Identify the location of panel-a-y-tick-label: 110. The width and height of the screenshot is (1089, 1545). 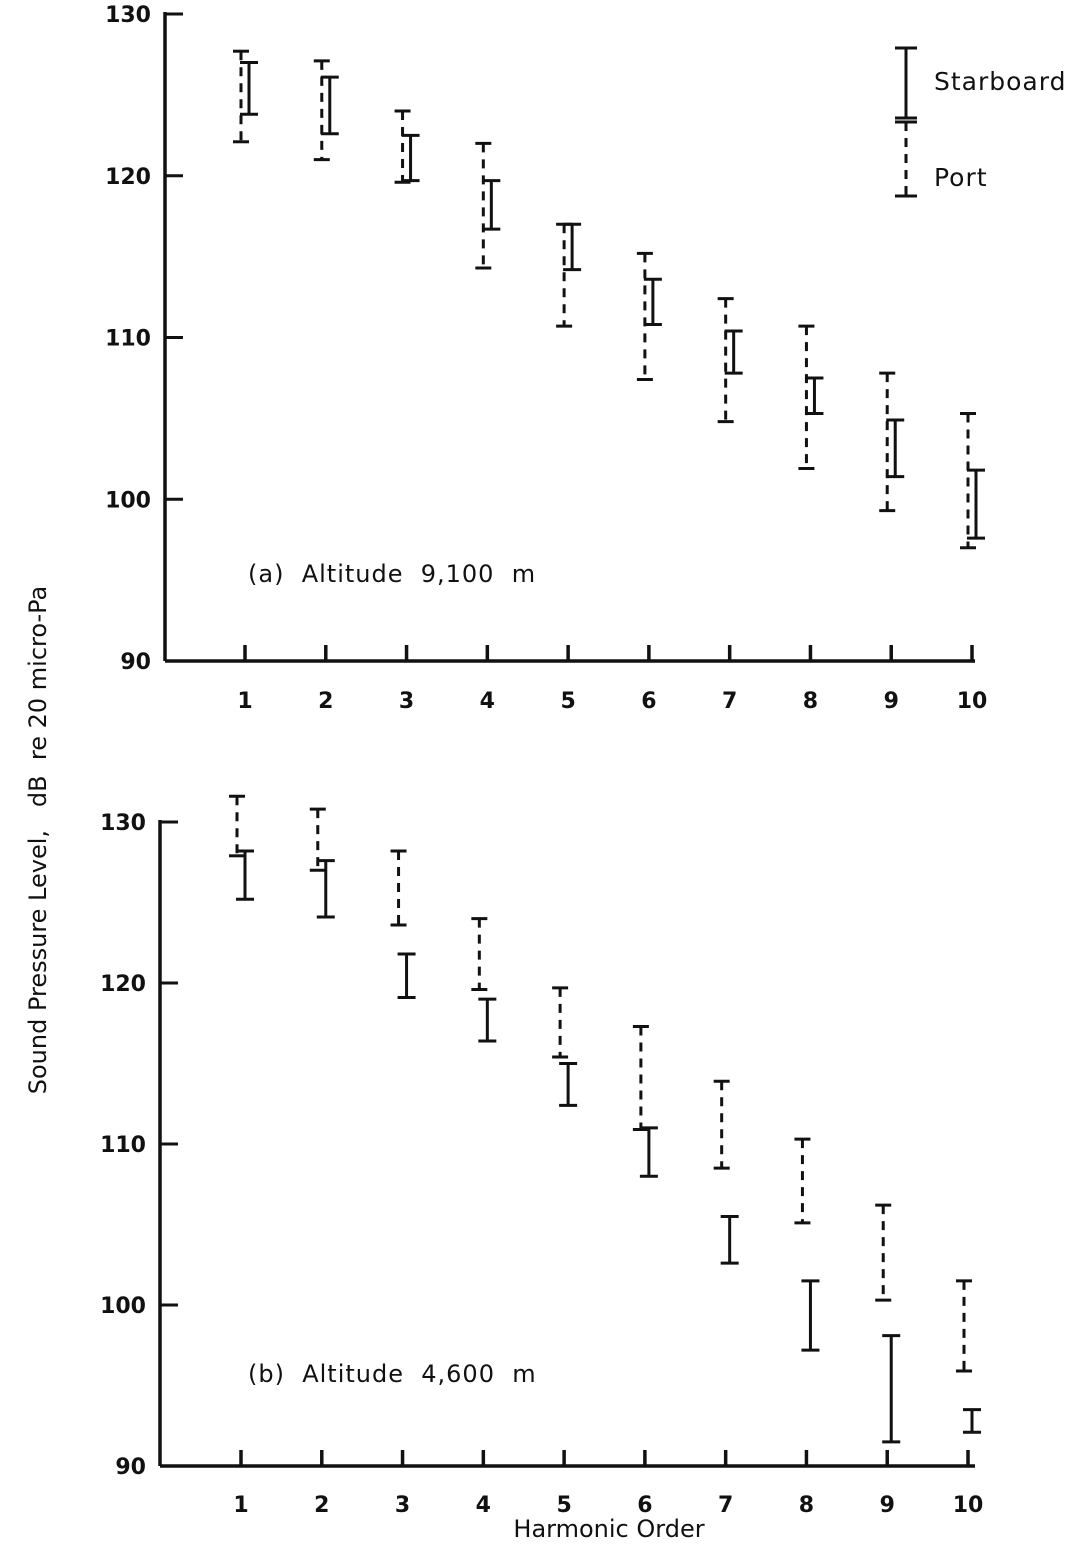
(128, 339).